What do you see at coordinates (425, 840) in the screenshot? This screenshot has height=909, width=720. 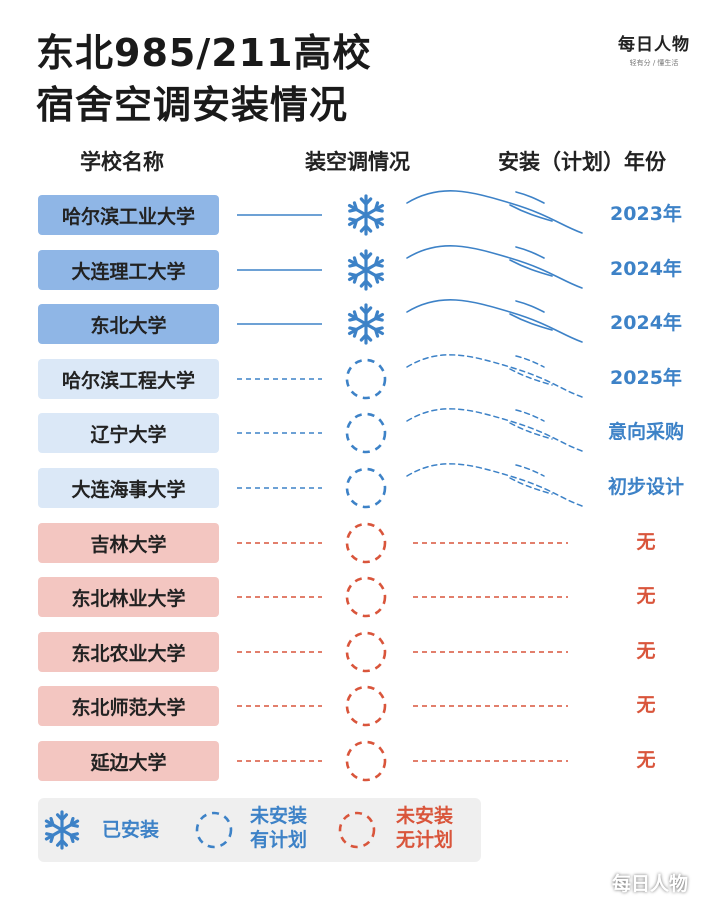 I see `legend-none-line2: 无计划` at bounding box center [425, 840].